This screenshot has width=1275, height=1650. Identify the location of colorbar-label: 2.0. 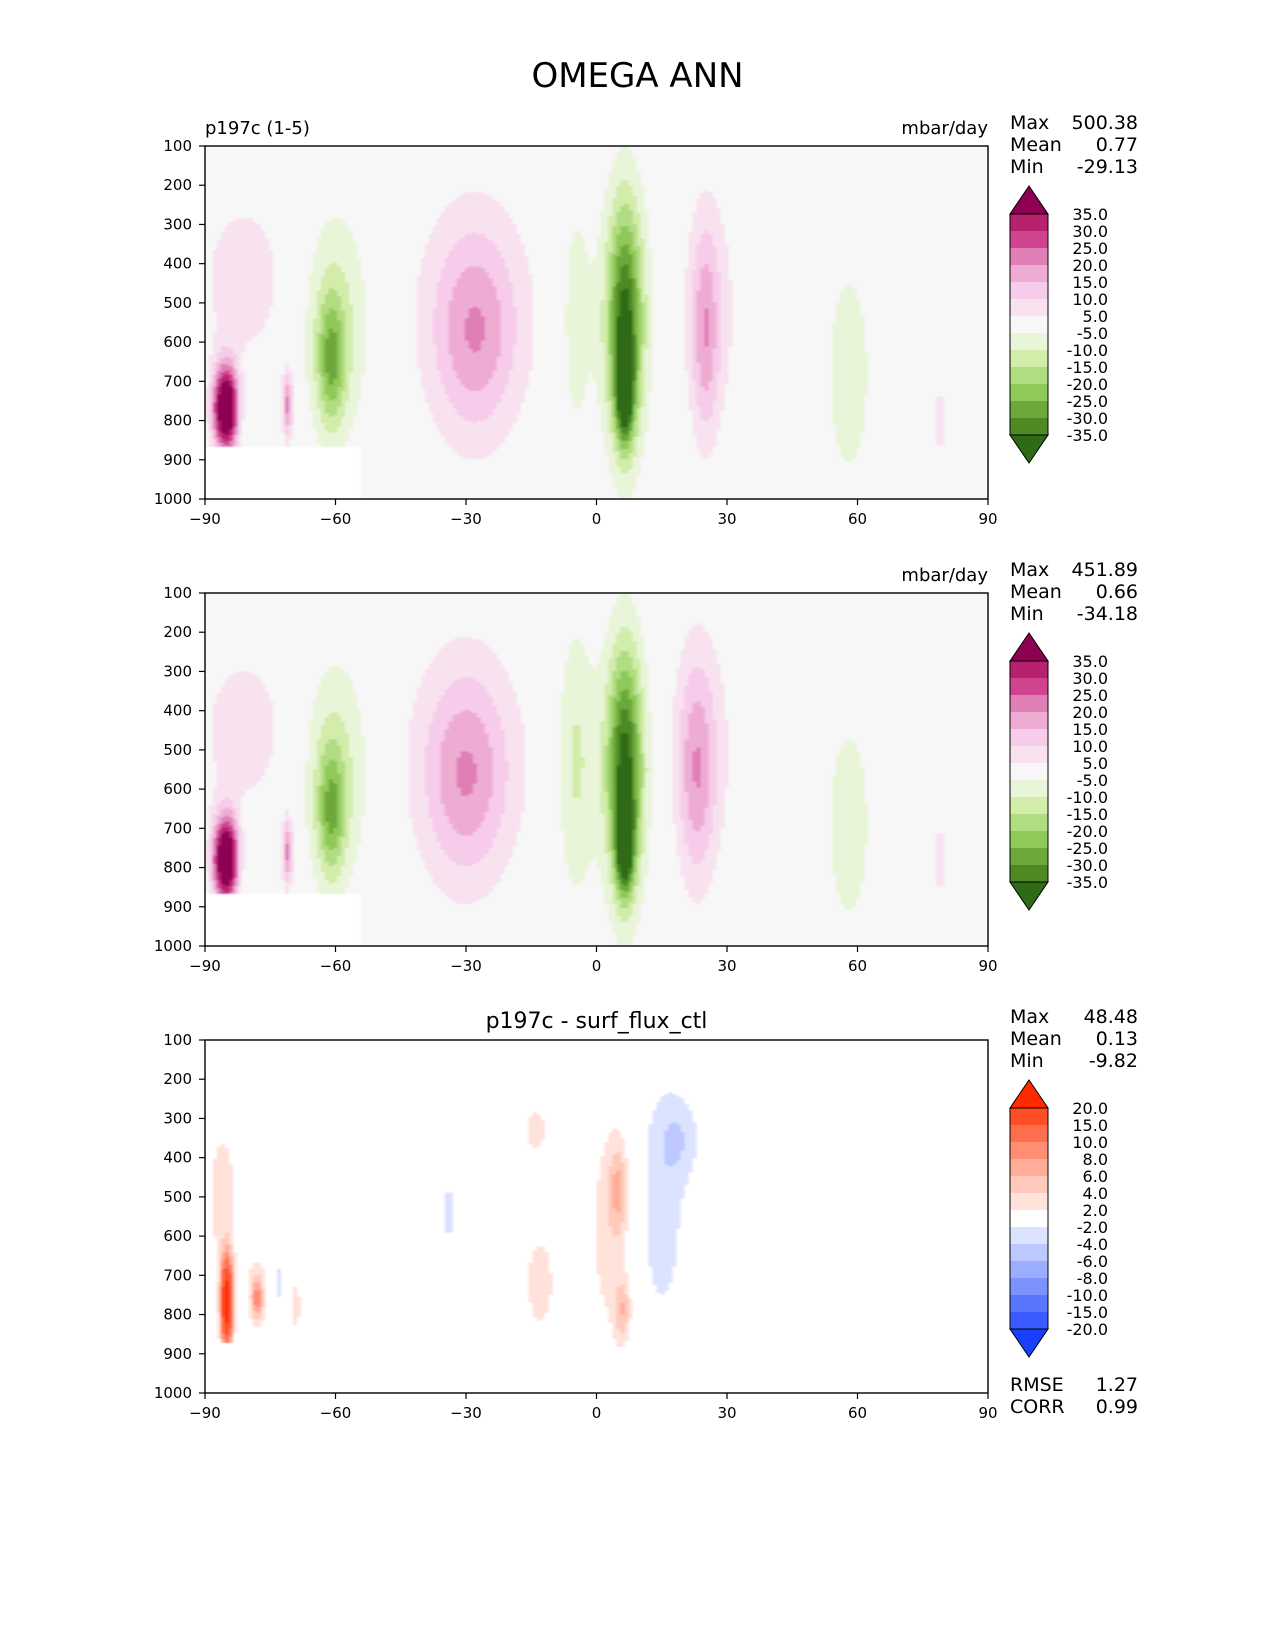
(1095, 1210).